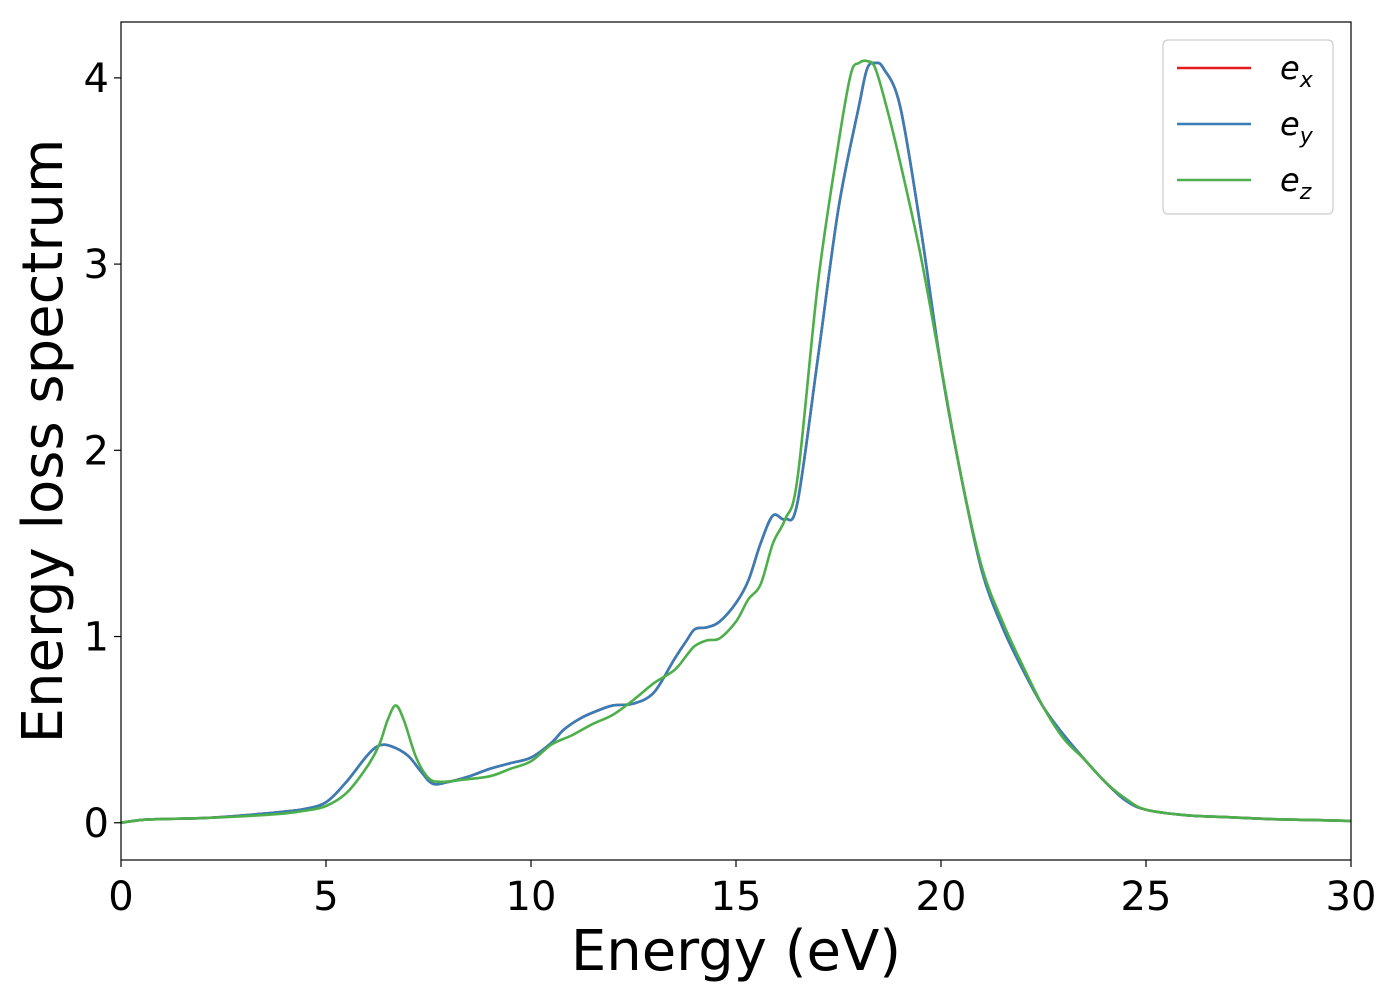 The image size is (1400, 1000). What do you see at coordinates (96, 638) in the screenshot?
I see `y-tick-label: 1` at bounding box center [96, 638].